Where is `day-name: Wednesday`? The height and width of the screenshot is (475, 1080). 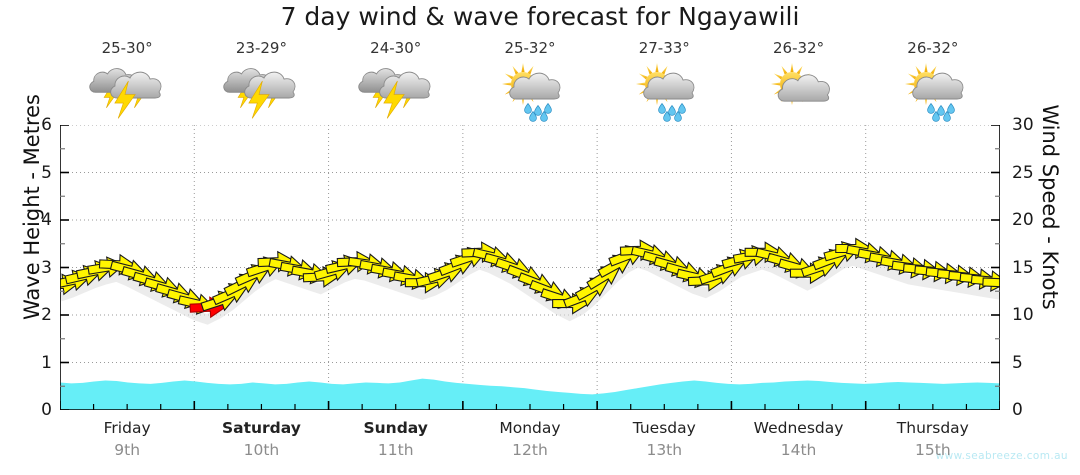
day-name: Wednesday is located at coordinates (798, 428).